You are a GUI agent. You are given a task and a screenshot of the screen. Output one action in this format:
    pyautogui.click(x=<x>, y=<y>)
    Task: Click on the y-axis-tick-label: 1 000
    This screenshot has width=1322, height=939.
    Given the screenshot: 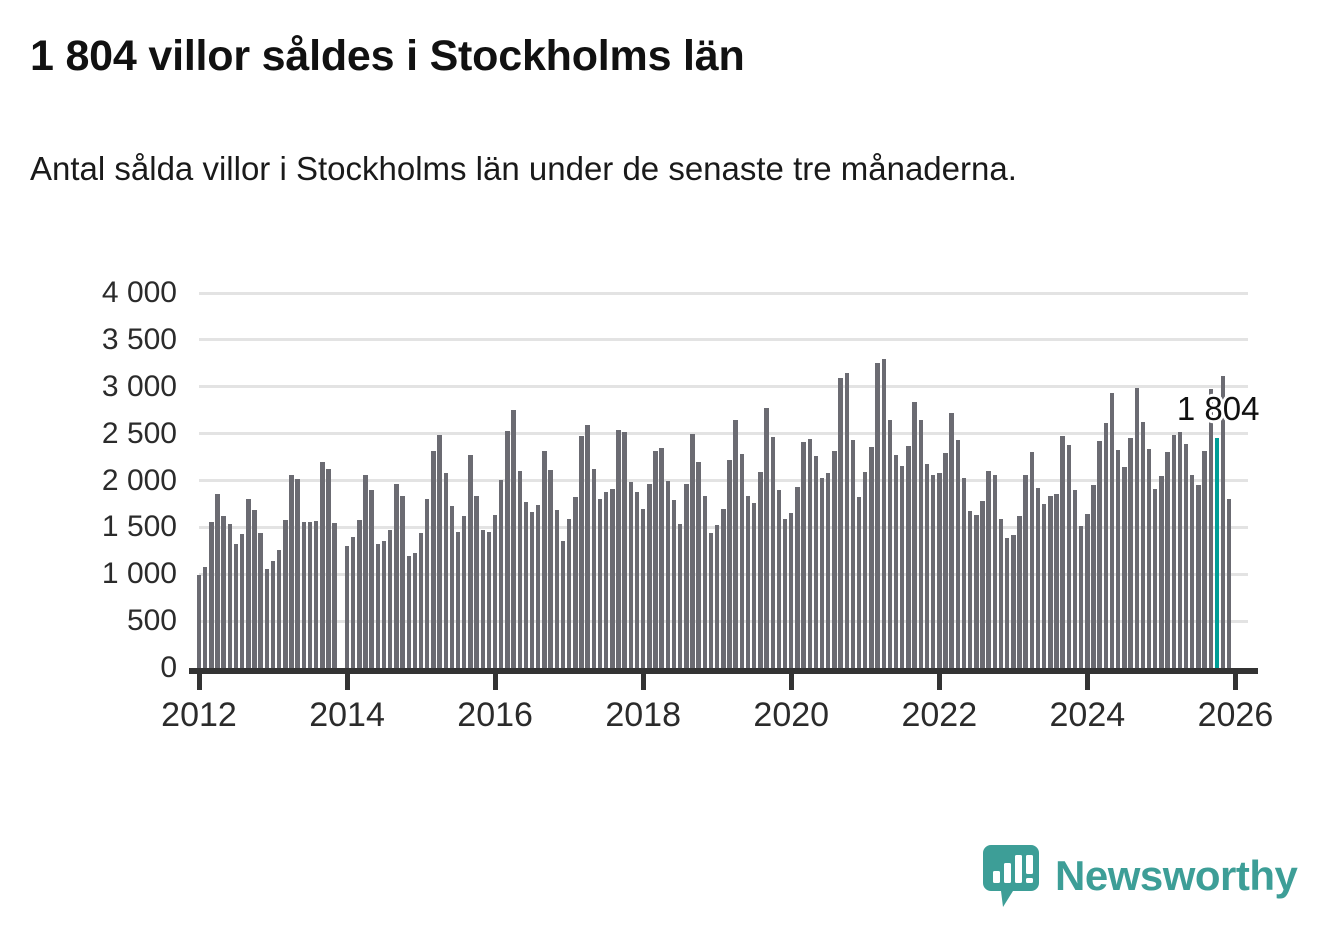 What is the action you would take?
    pyautogui.click(x=139, y=574)
    